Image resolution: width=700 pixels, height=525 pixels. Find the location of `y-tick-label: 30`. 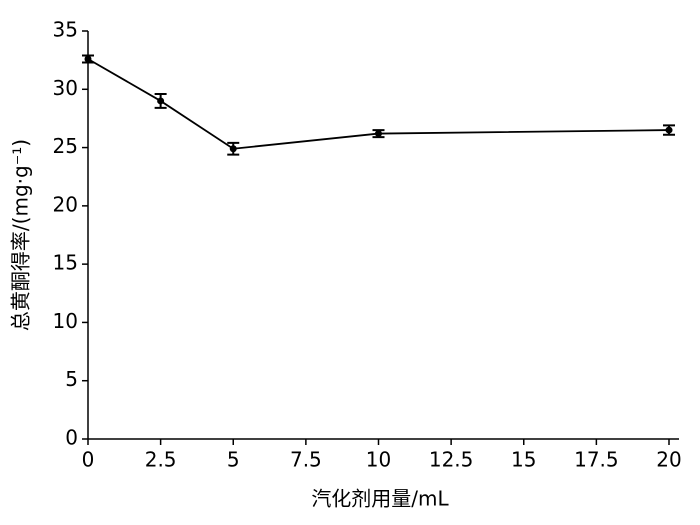

y-tick-label: 30 is located at coordinates (65, 88).